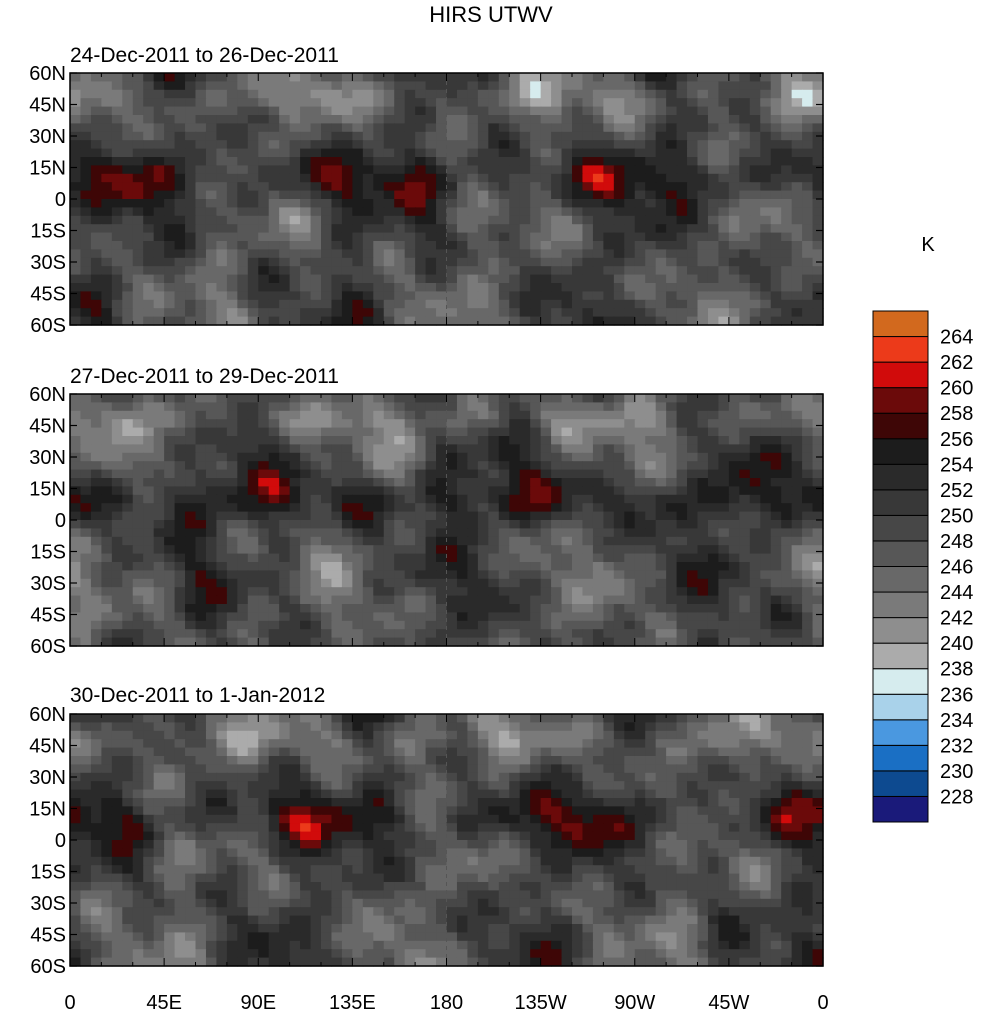 The height and width of the screenshot is (1014, 983). What do you see at coordinates (60, 200) in the screenshot?
I see `y-tick-label: 0` at bounding box center [60, 200].